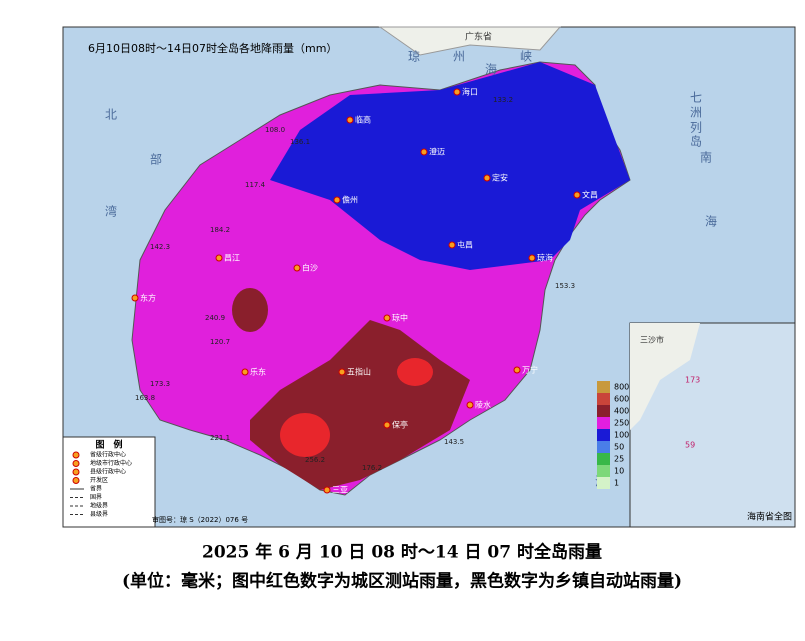 This screenshot has height=641, width=805. Describe the element at coordinates (621, 423) in the screenshot. I see `colorbar-label: 250` at that location.